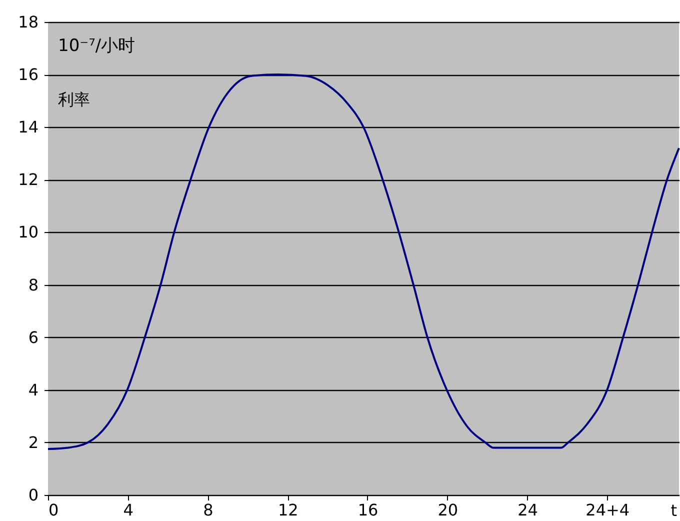  Describe the element at coordinates (33, 442) in the screenshot. I see `y-tick-label: 2` at that location.